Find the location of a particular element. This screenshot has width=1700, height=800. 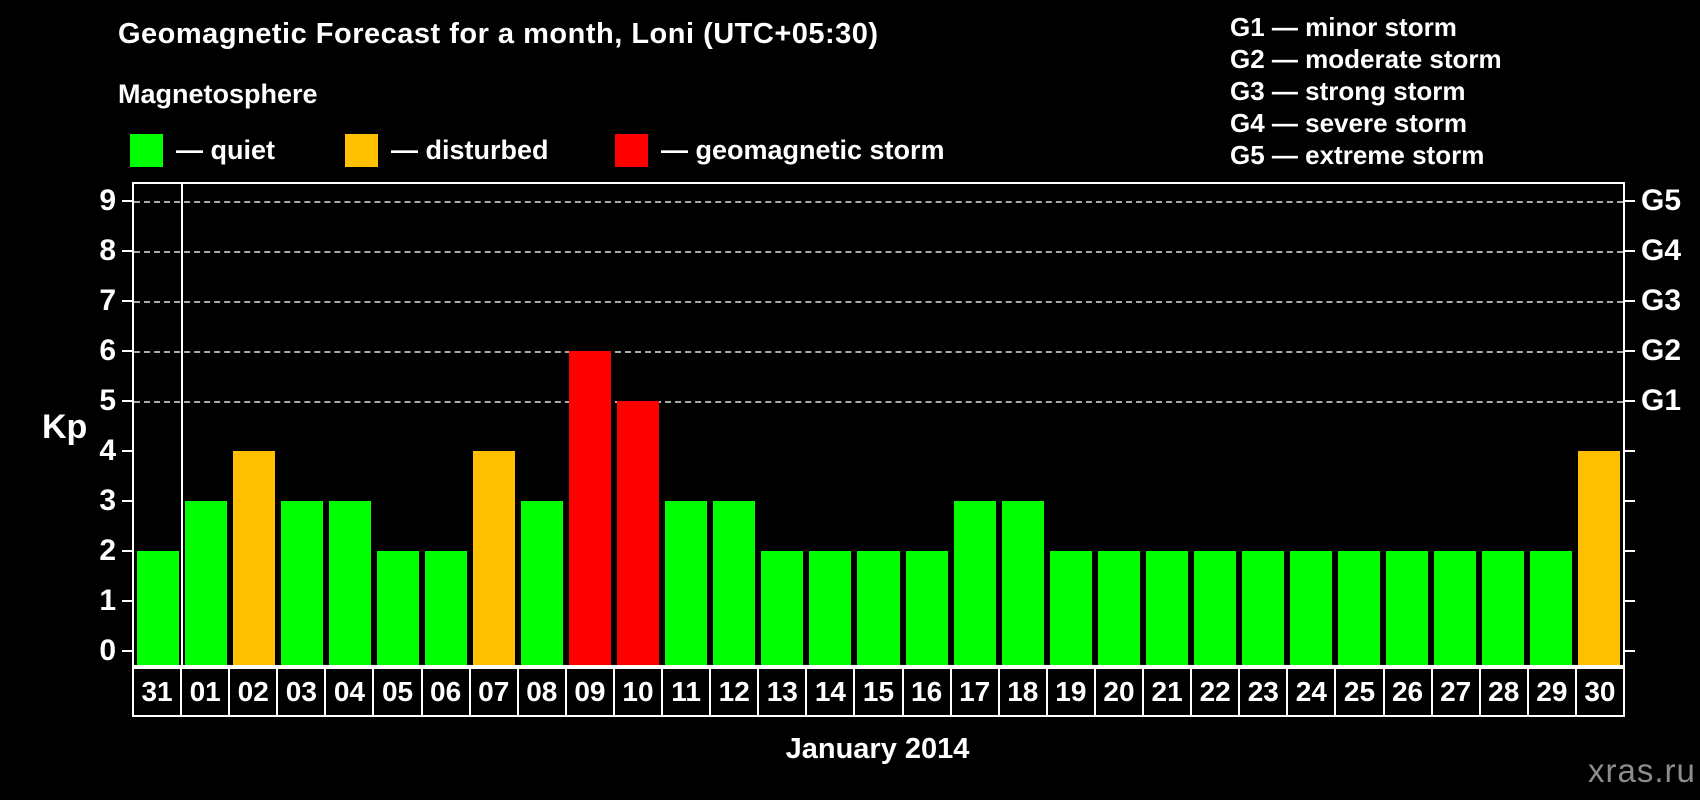

right-axis-label-g2: G2 is located at coordinates (1661, 350).